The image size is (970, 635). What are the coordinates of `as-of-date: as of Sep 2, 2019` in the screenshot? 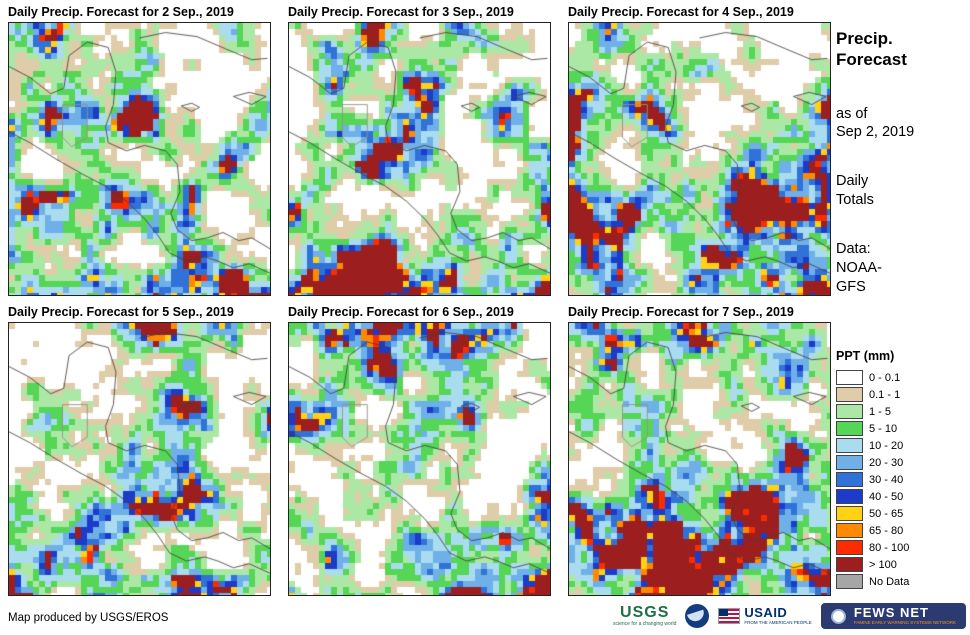 It's located at (875, 123).